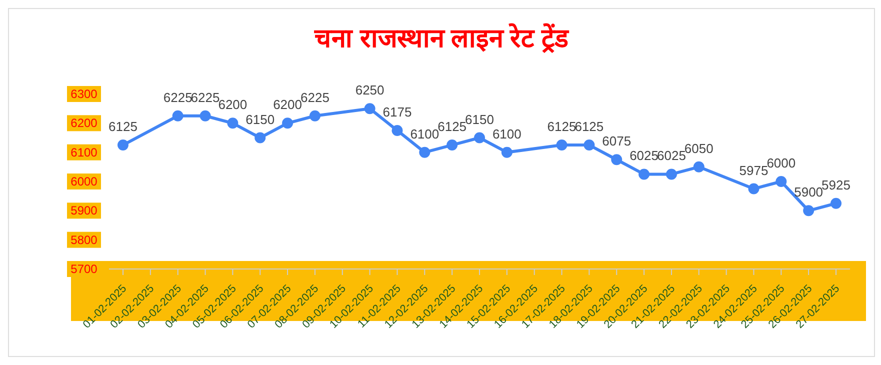  What do you see at coordinates (397, 112) in the screenshot?
I see `data-label: 6175` at bounding box center [397, 112].